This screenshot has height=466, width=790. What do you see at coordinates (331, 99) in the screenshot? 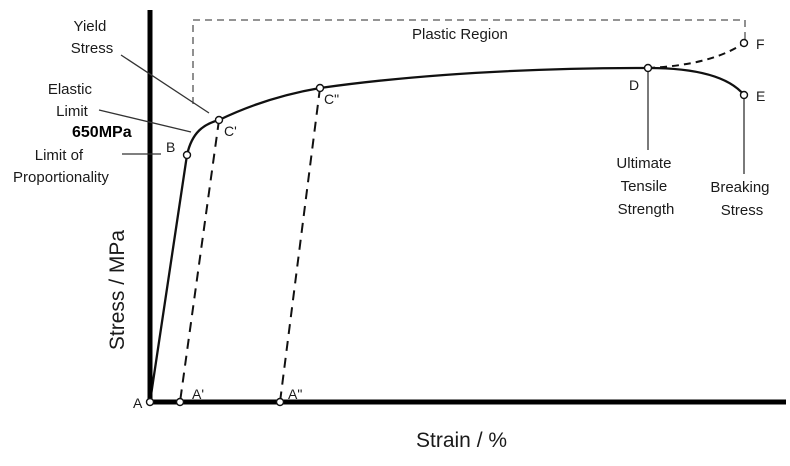
I see `point-label-c2: C"` at bounding box center [331, 99].